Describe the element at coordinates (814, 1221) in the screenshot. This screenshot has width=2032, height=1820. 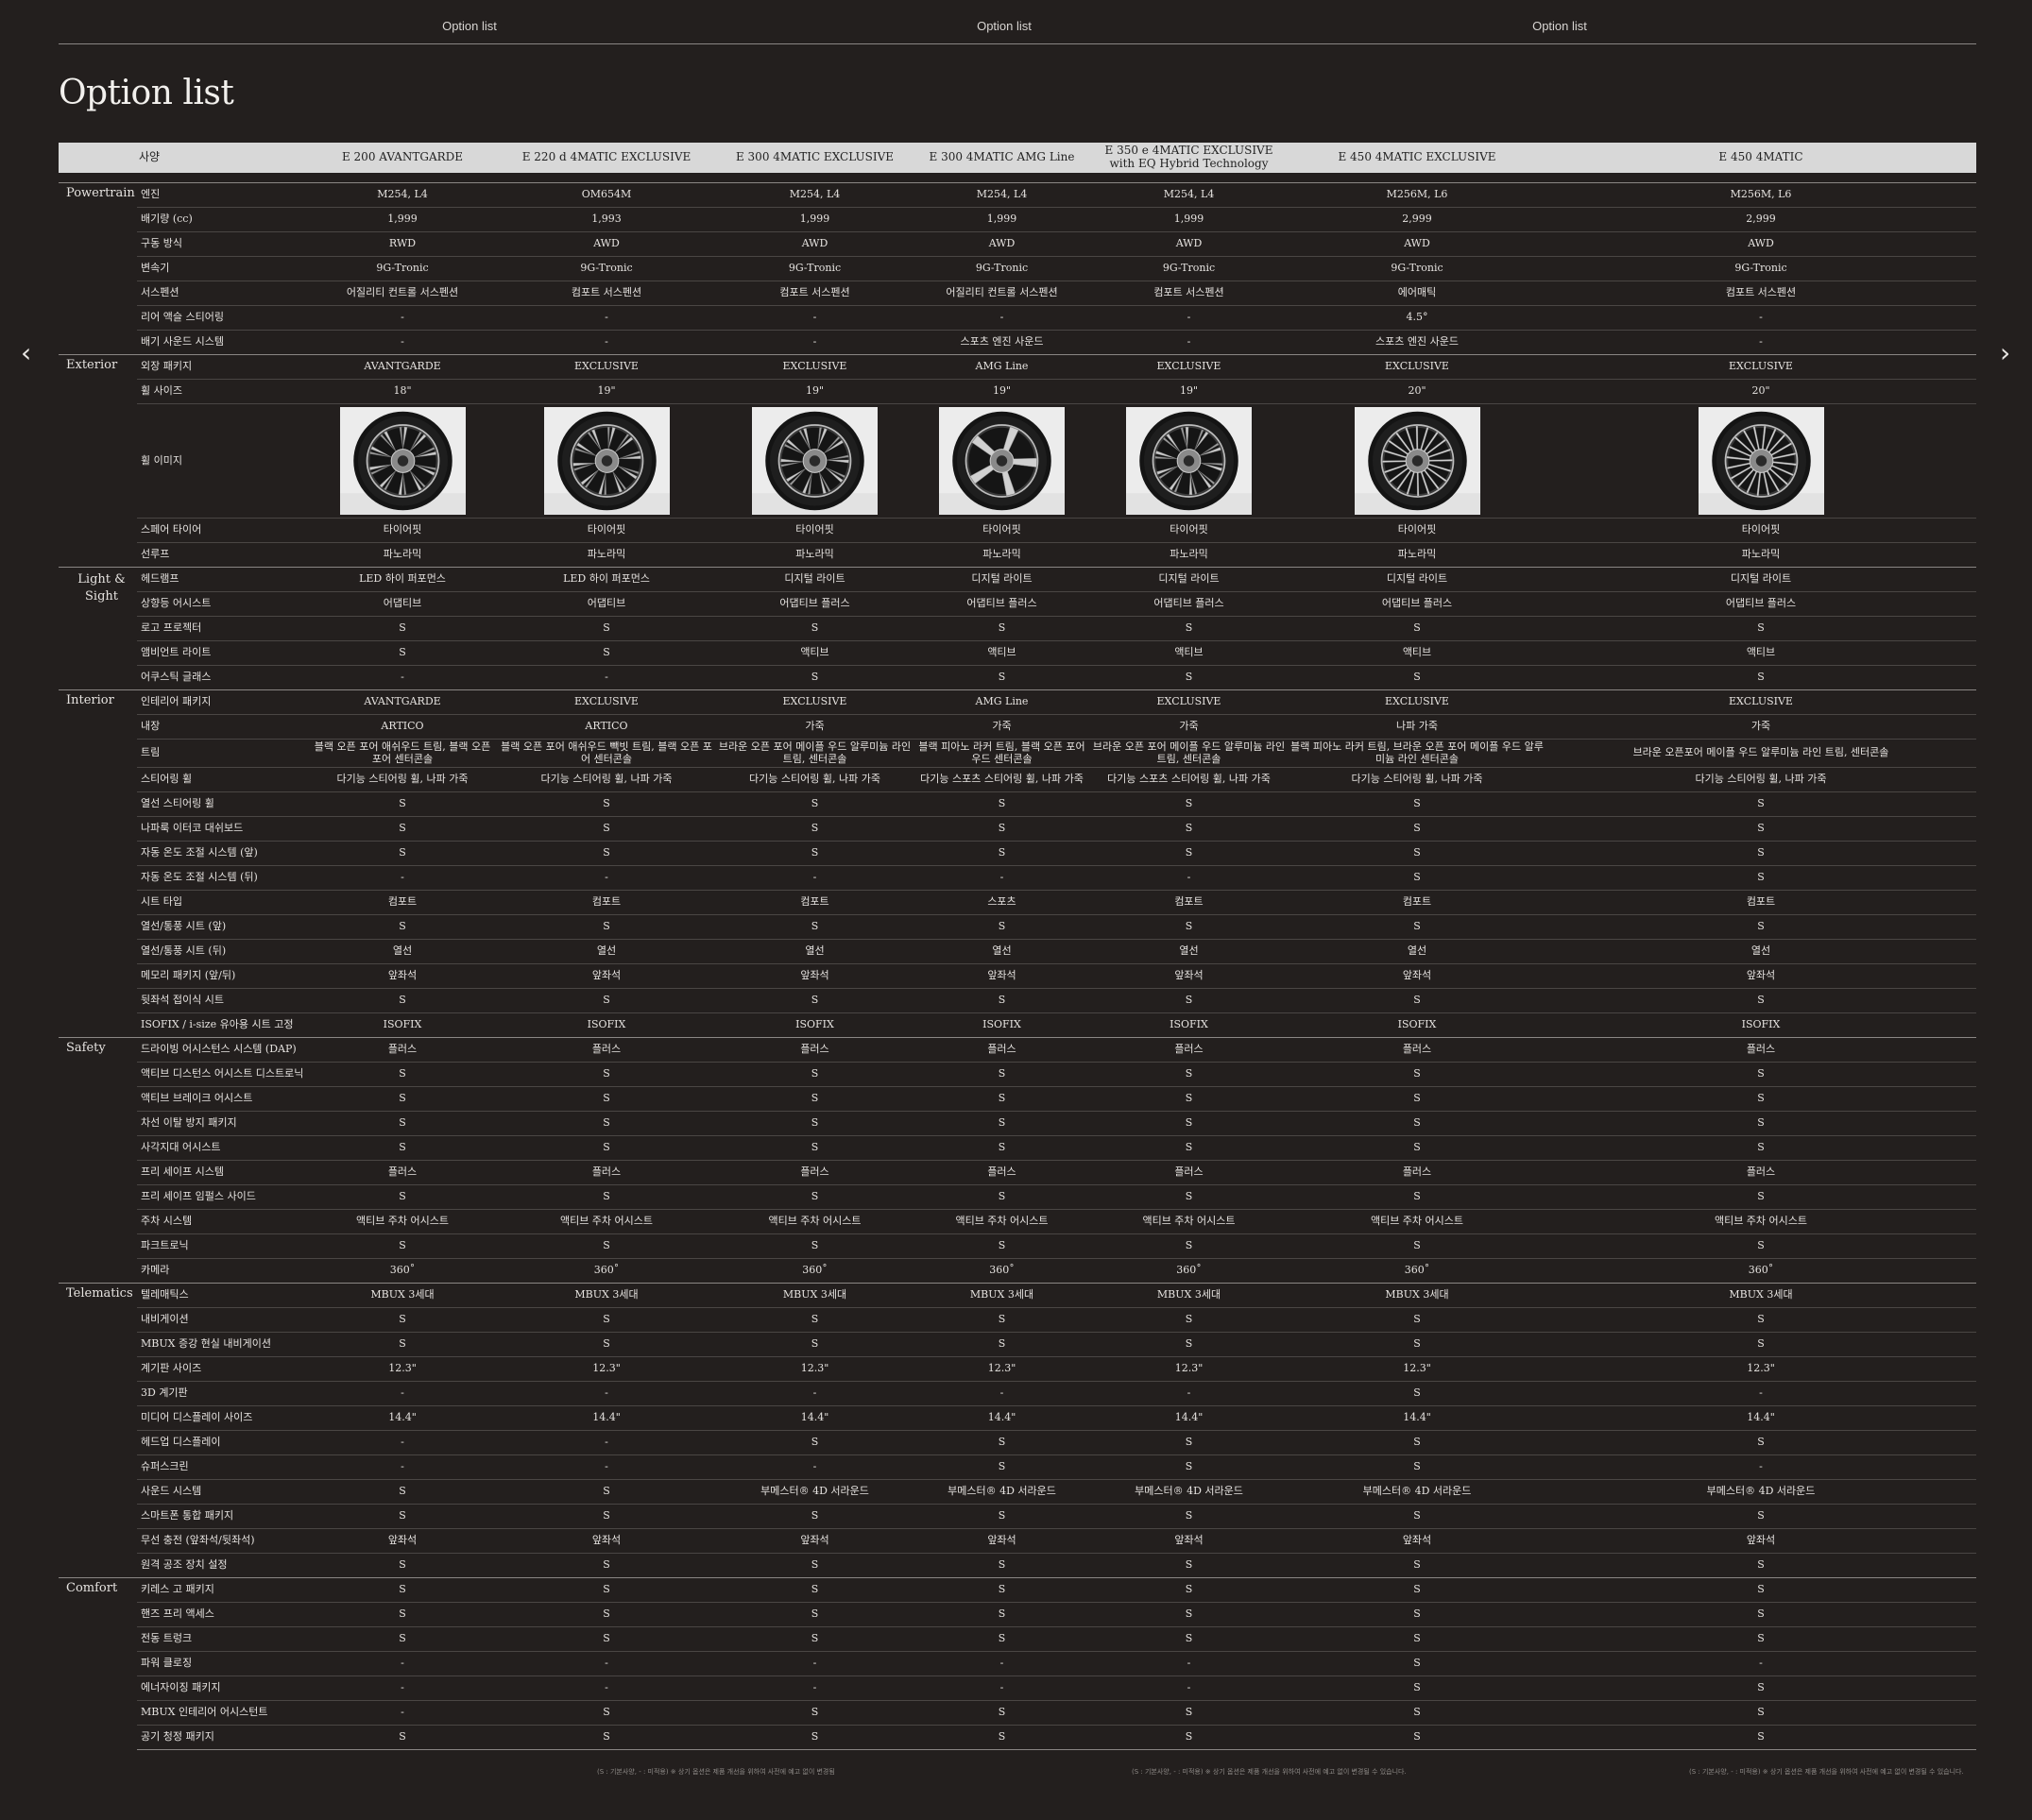
I see `spec-value: 액티브 주차 어시스트` at that location.